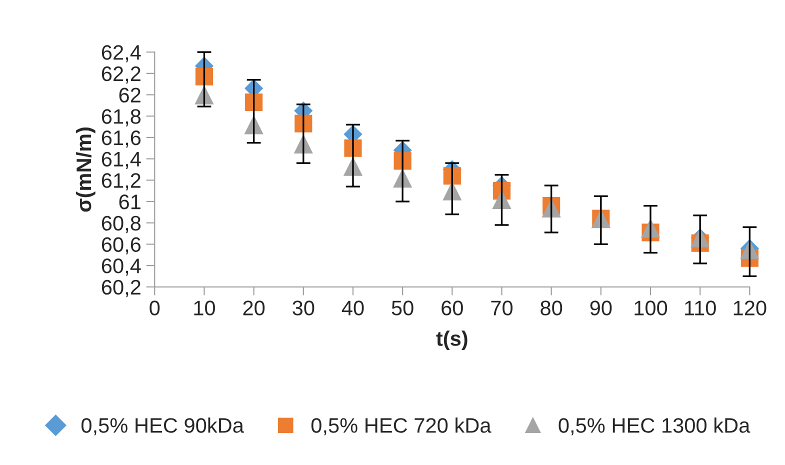 The width and height of the screenshot is (785, 465). I want to click on x-tick-label: 60, so click(452, 308).